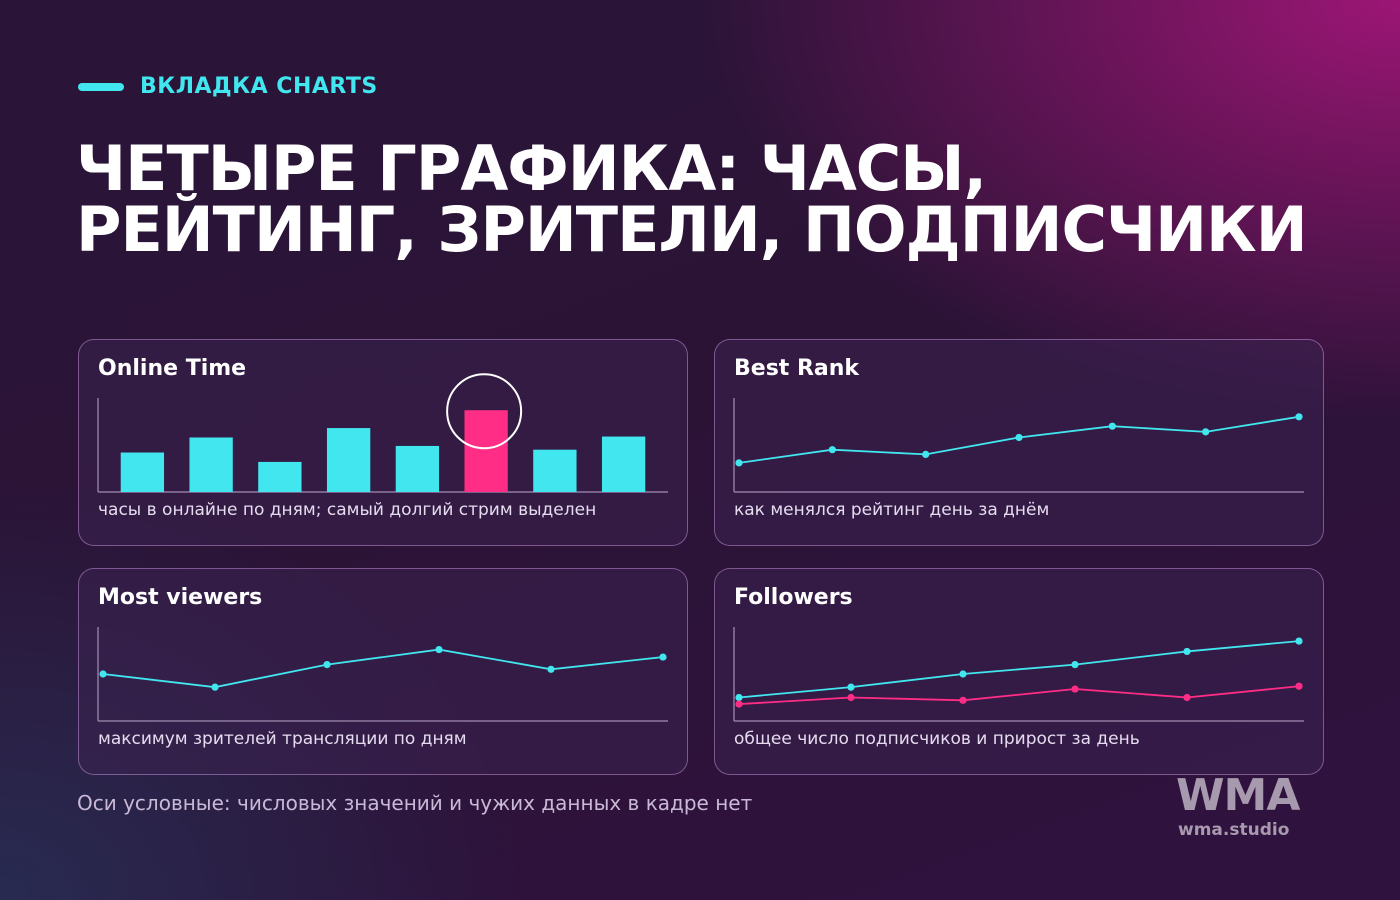  What do you see at coordinates (259, 86) in the screenshot?
I see `eyebrow-label: ВКЛАДКА CHARTS` at bounding box center [259, 86].